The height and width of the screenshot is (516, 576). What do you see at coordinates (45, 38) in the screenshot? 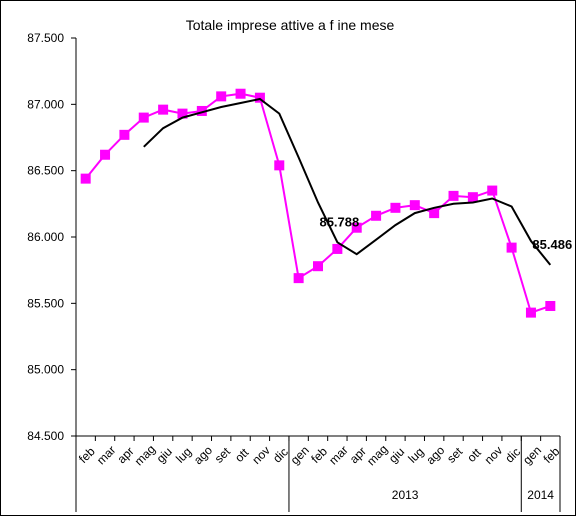
I see `y-tick-label: 87.500` at bounding box center [45, 38].